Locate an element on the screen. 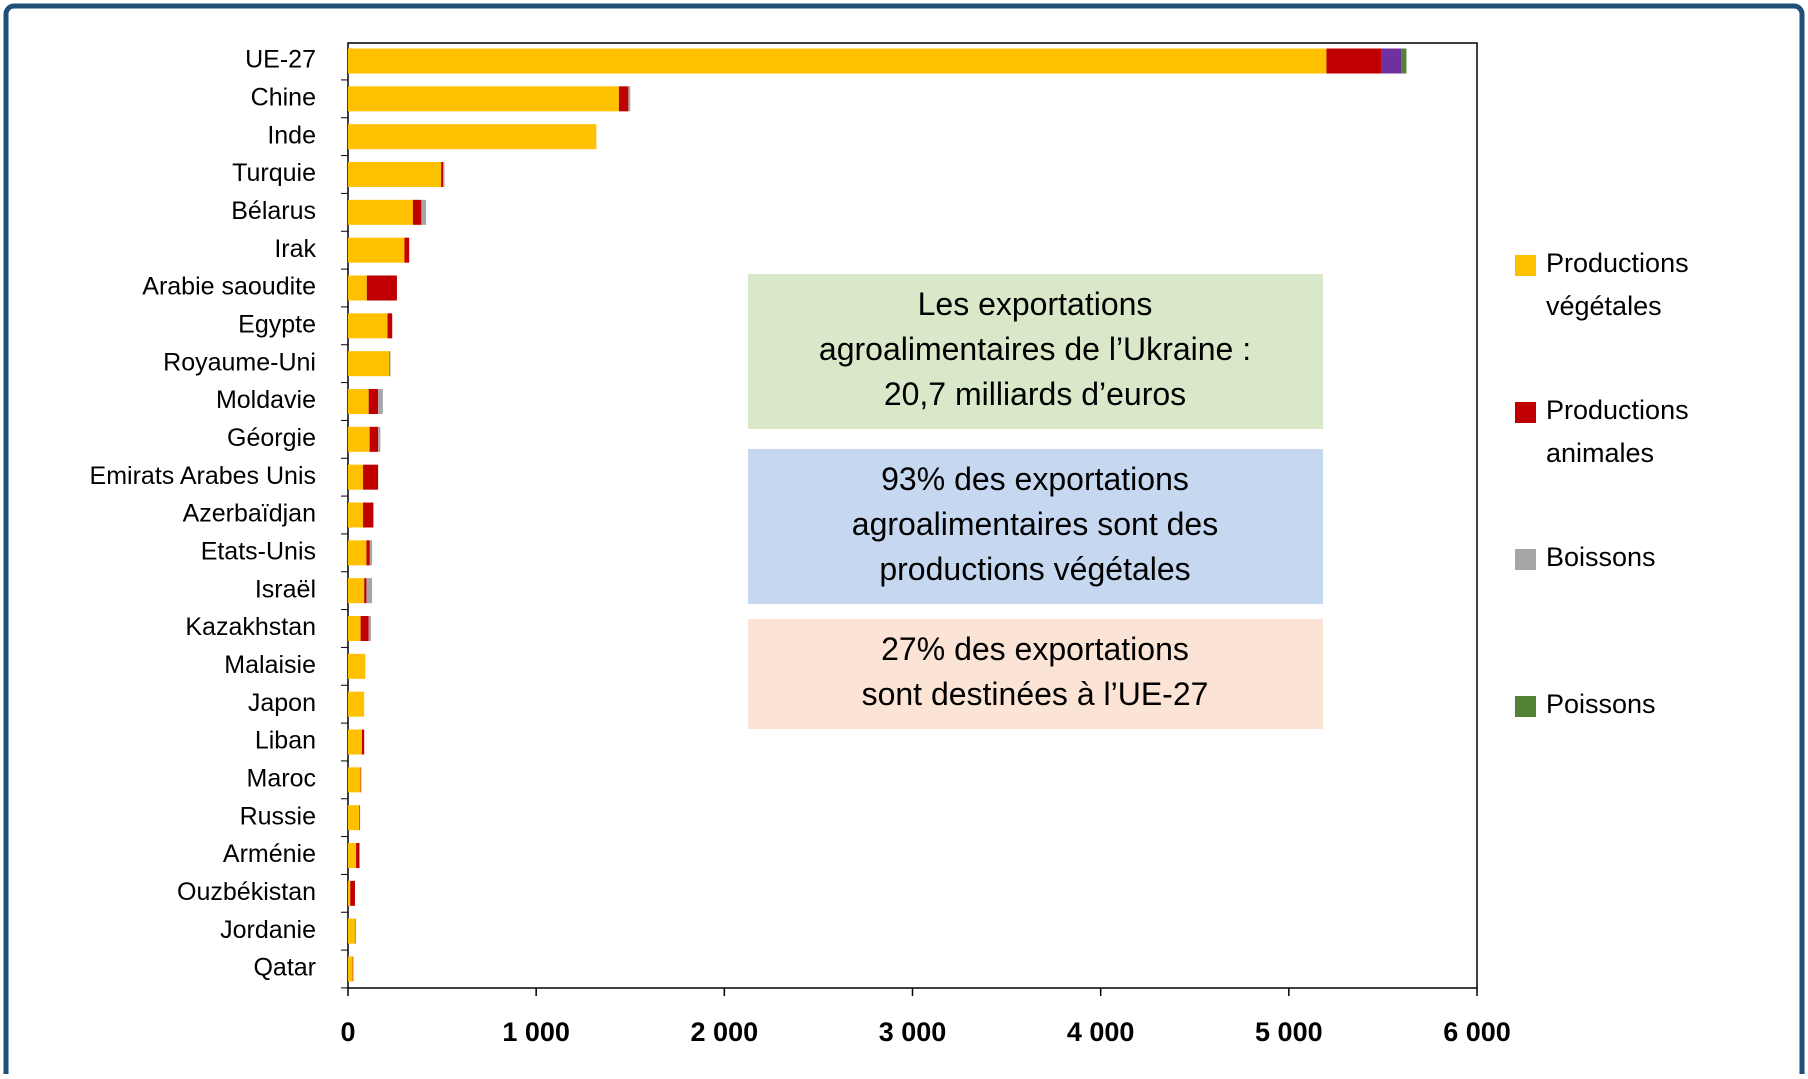 The image size is (1808, 1079). y-tick-label: Etats-Unis is located at coordinates (258, 551).